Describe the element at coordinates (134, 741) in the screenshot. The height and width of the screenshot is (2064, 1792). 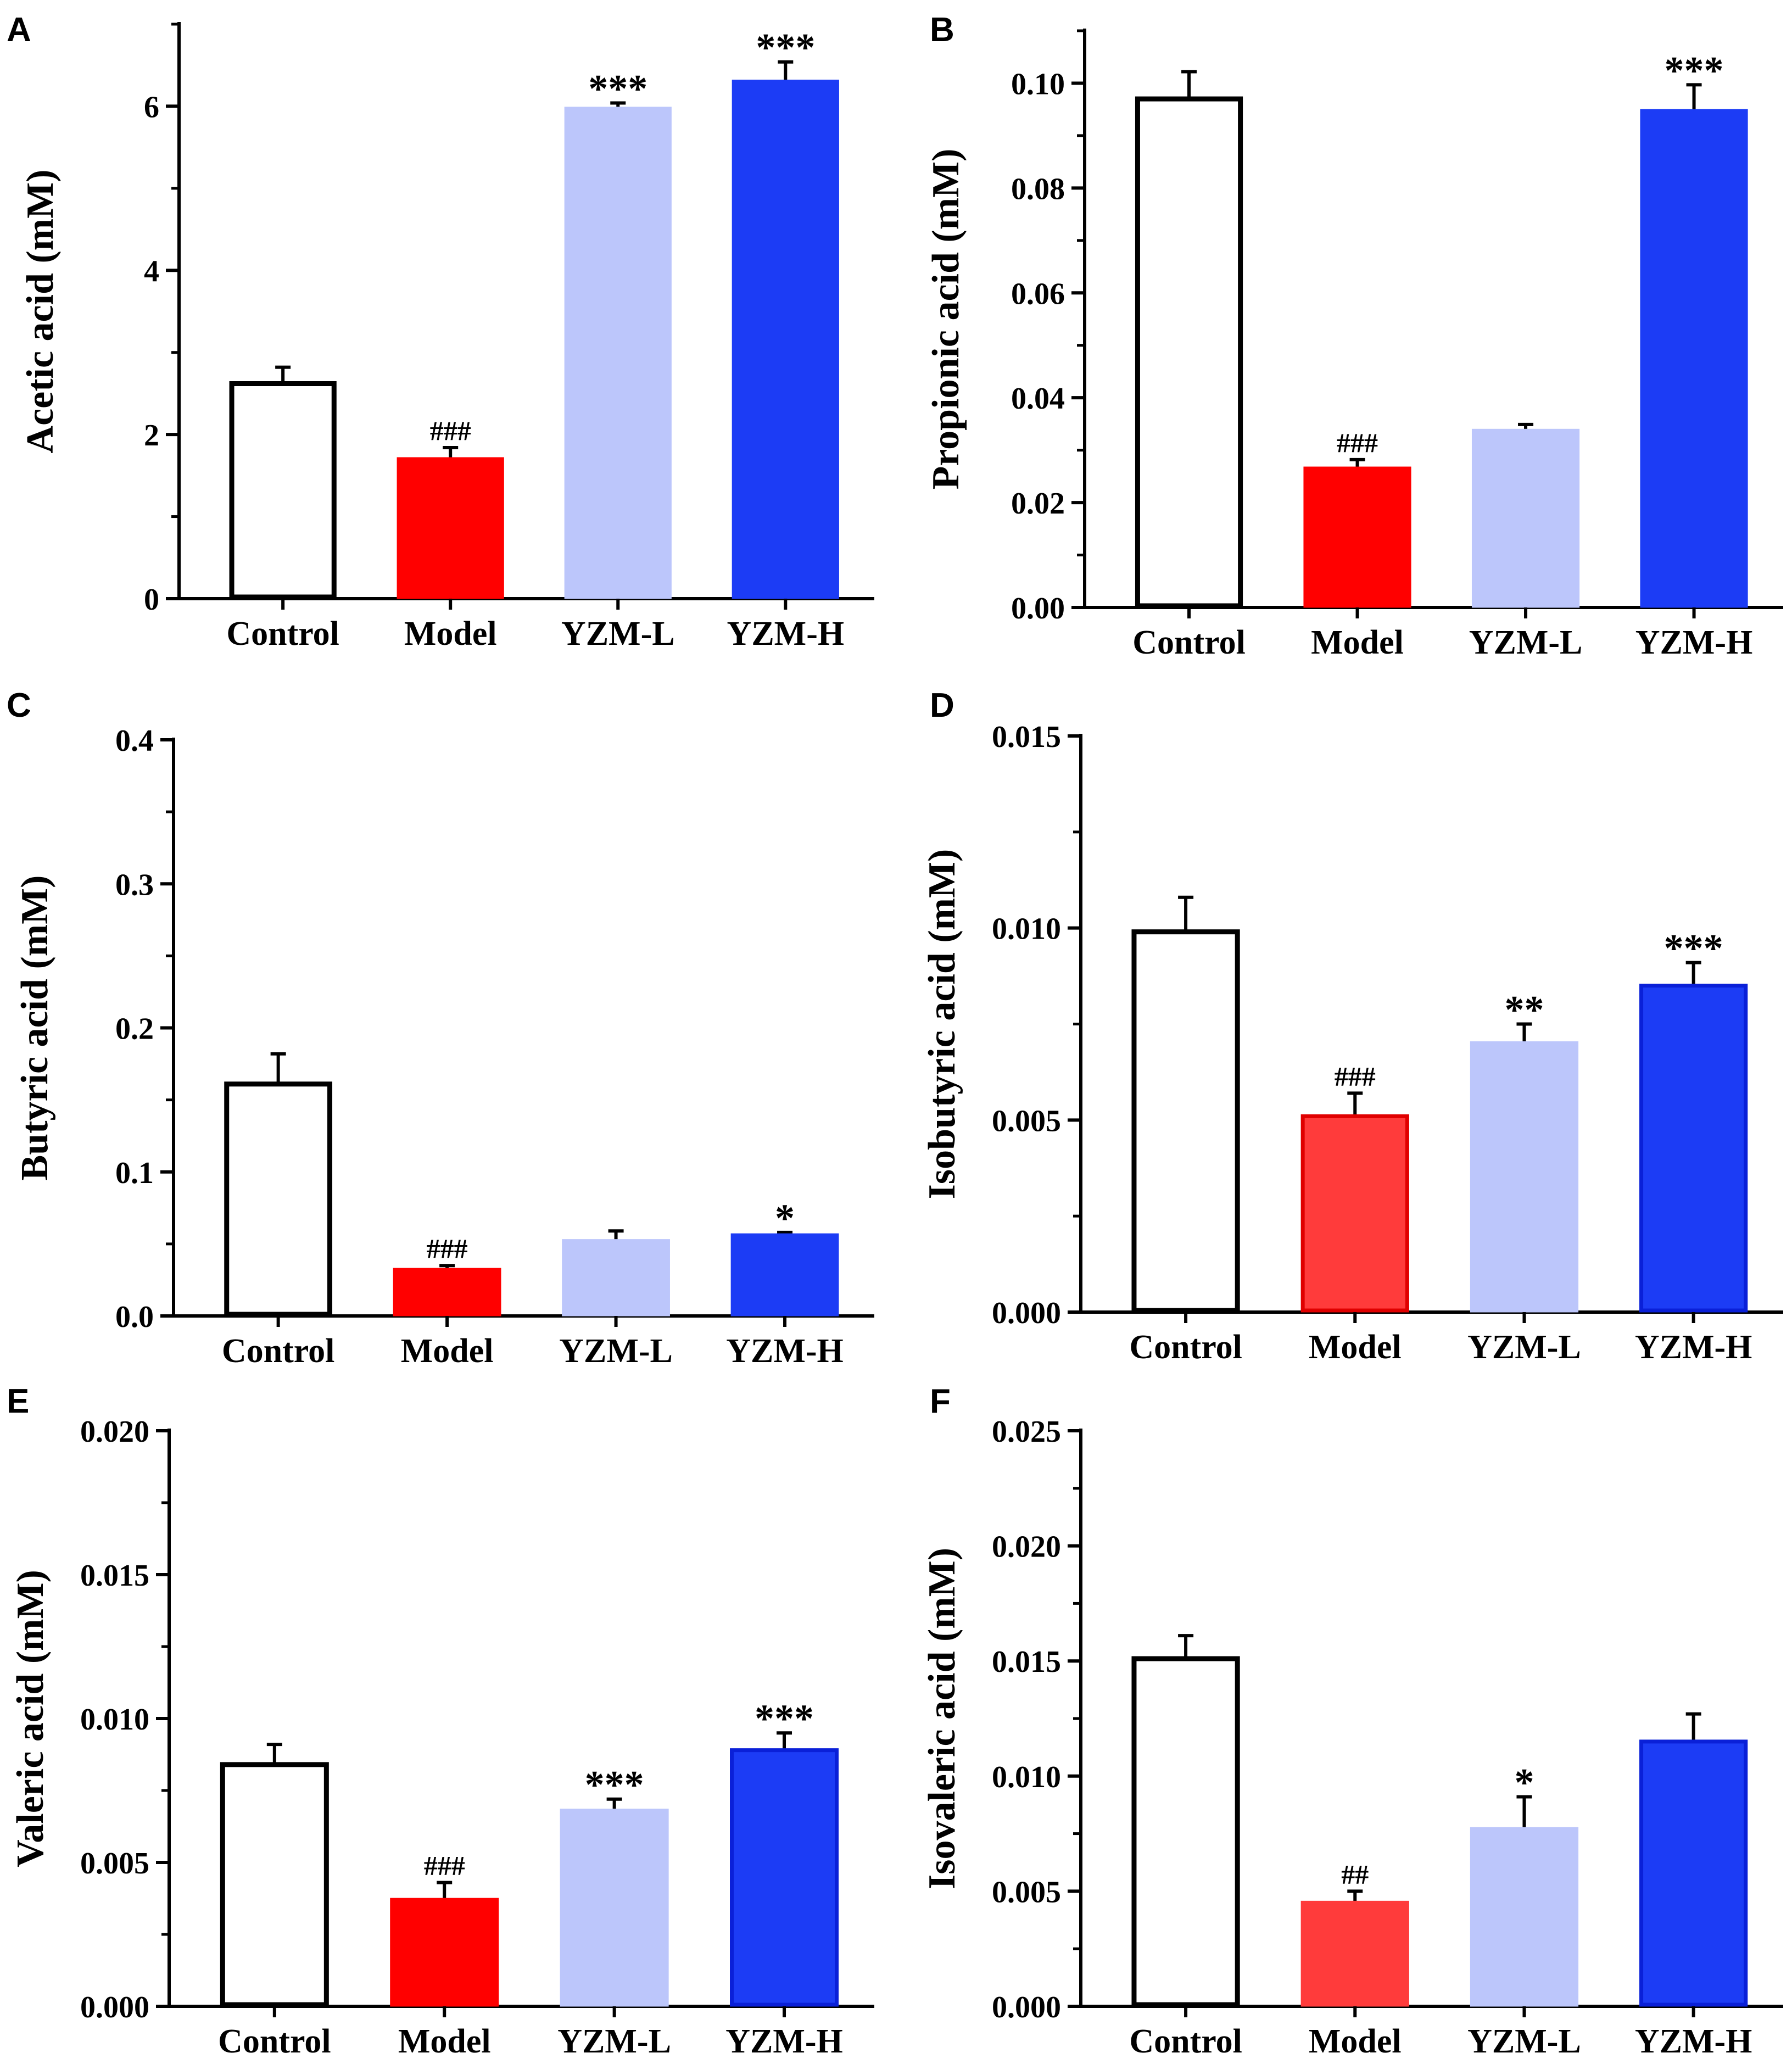
I see `y-tick-label: 0.4` at that location.